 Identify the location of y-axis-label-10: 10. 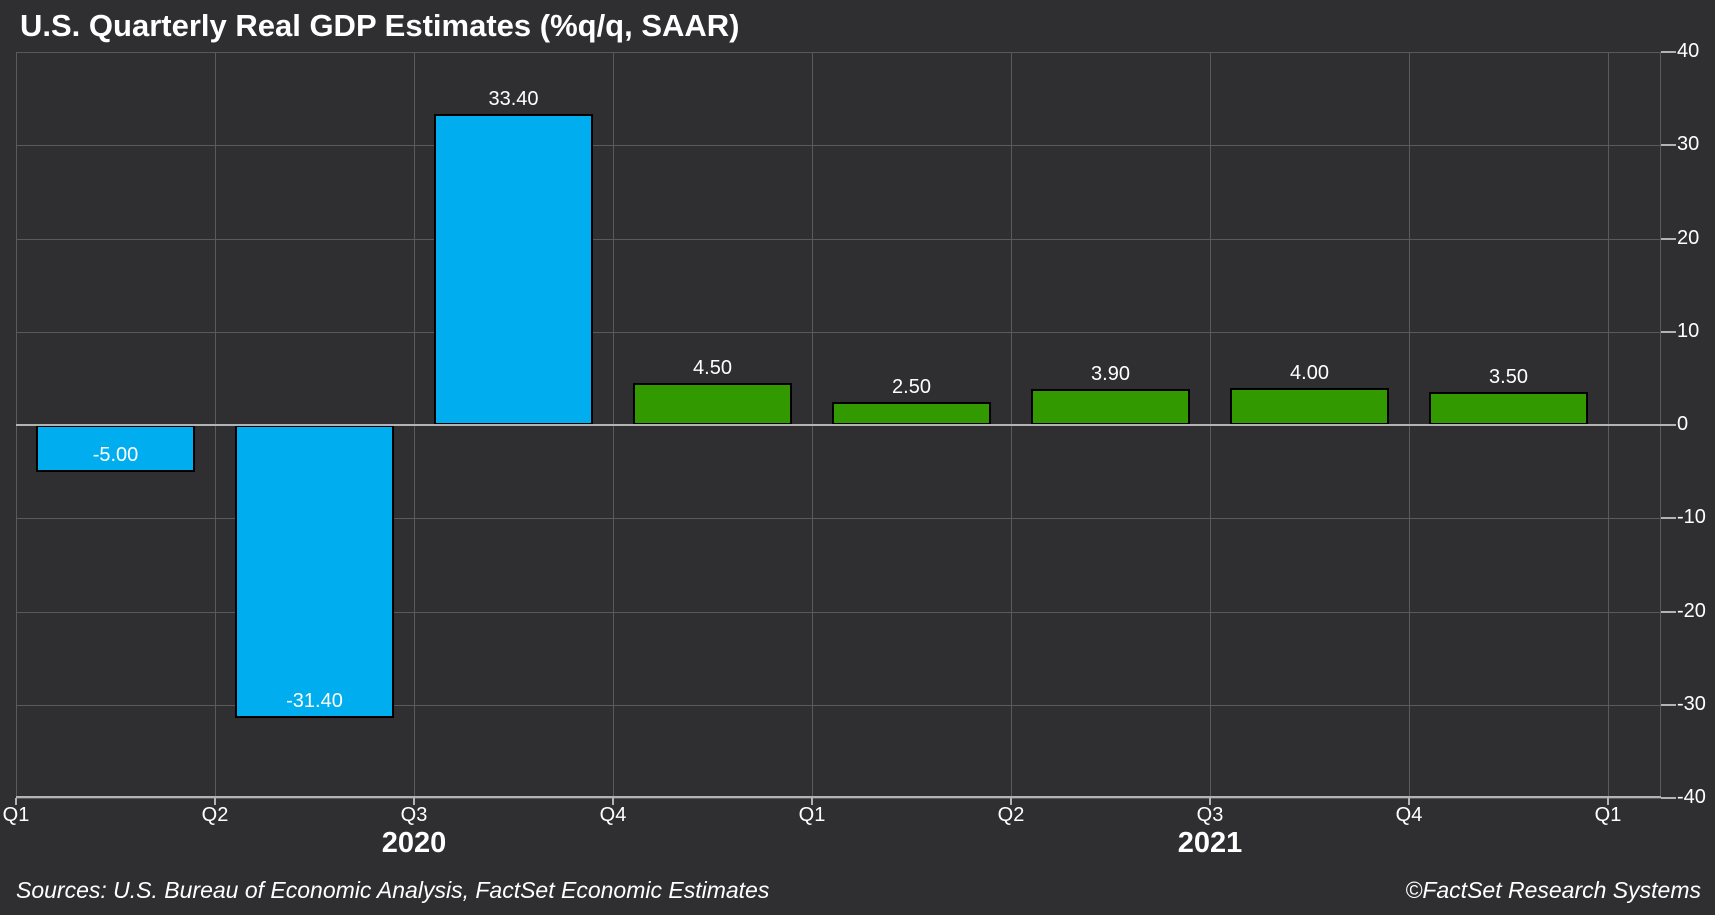
(1688, 331).